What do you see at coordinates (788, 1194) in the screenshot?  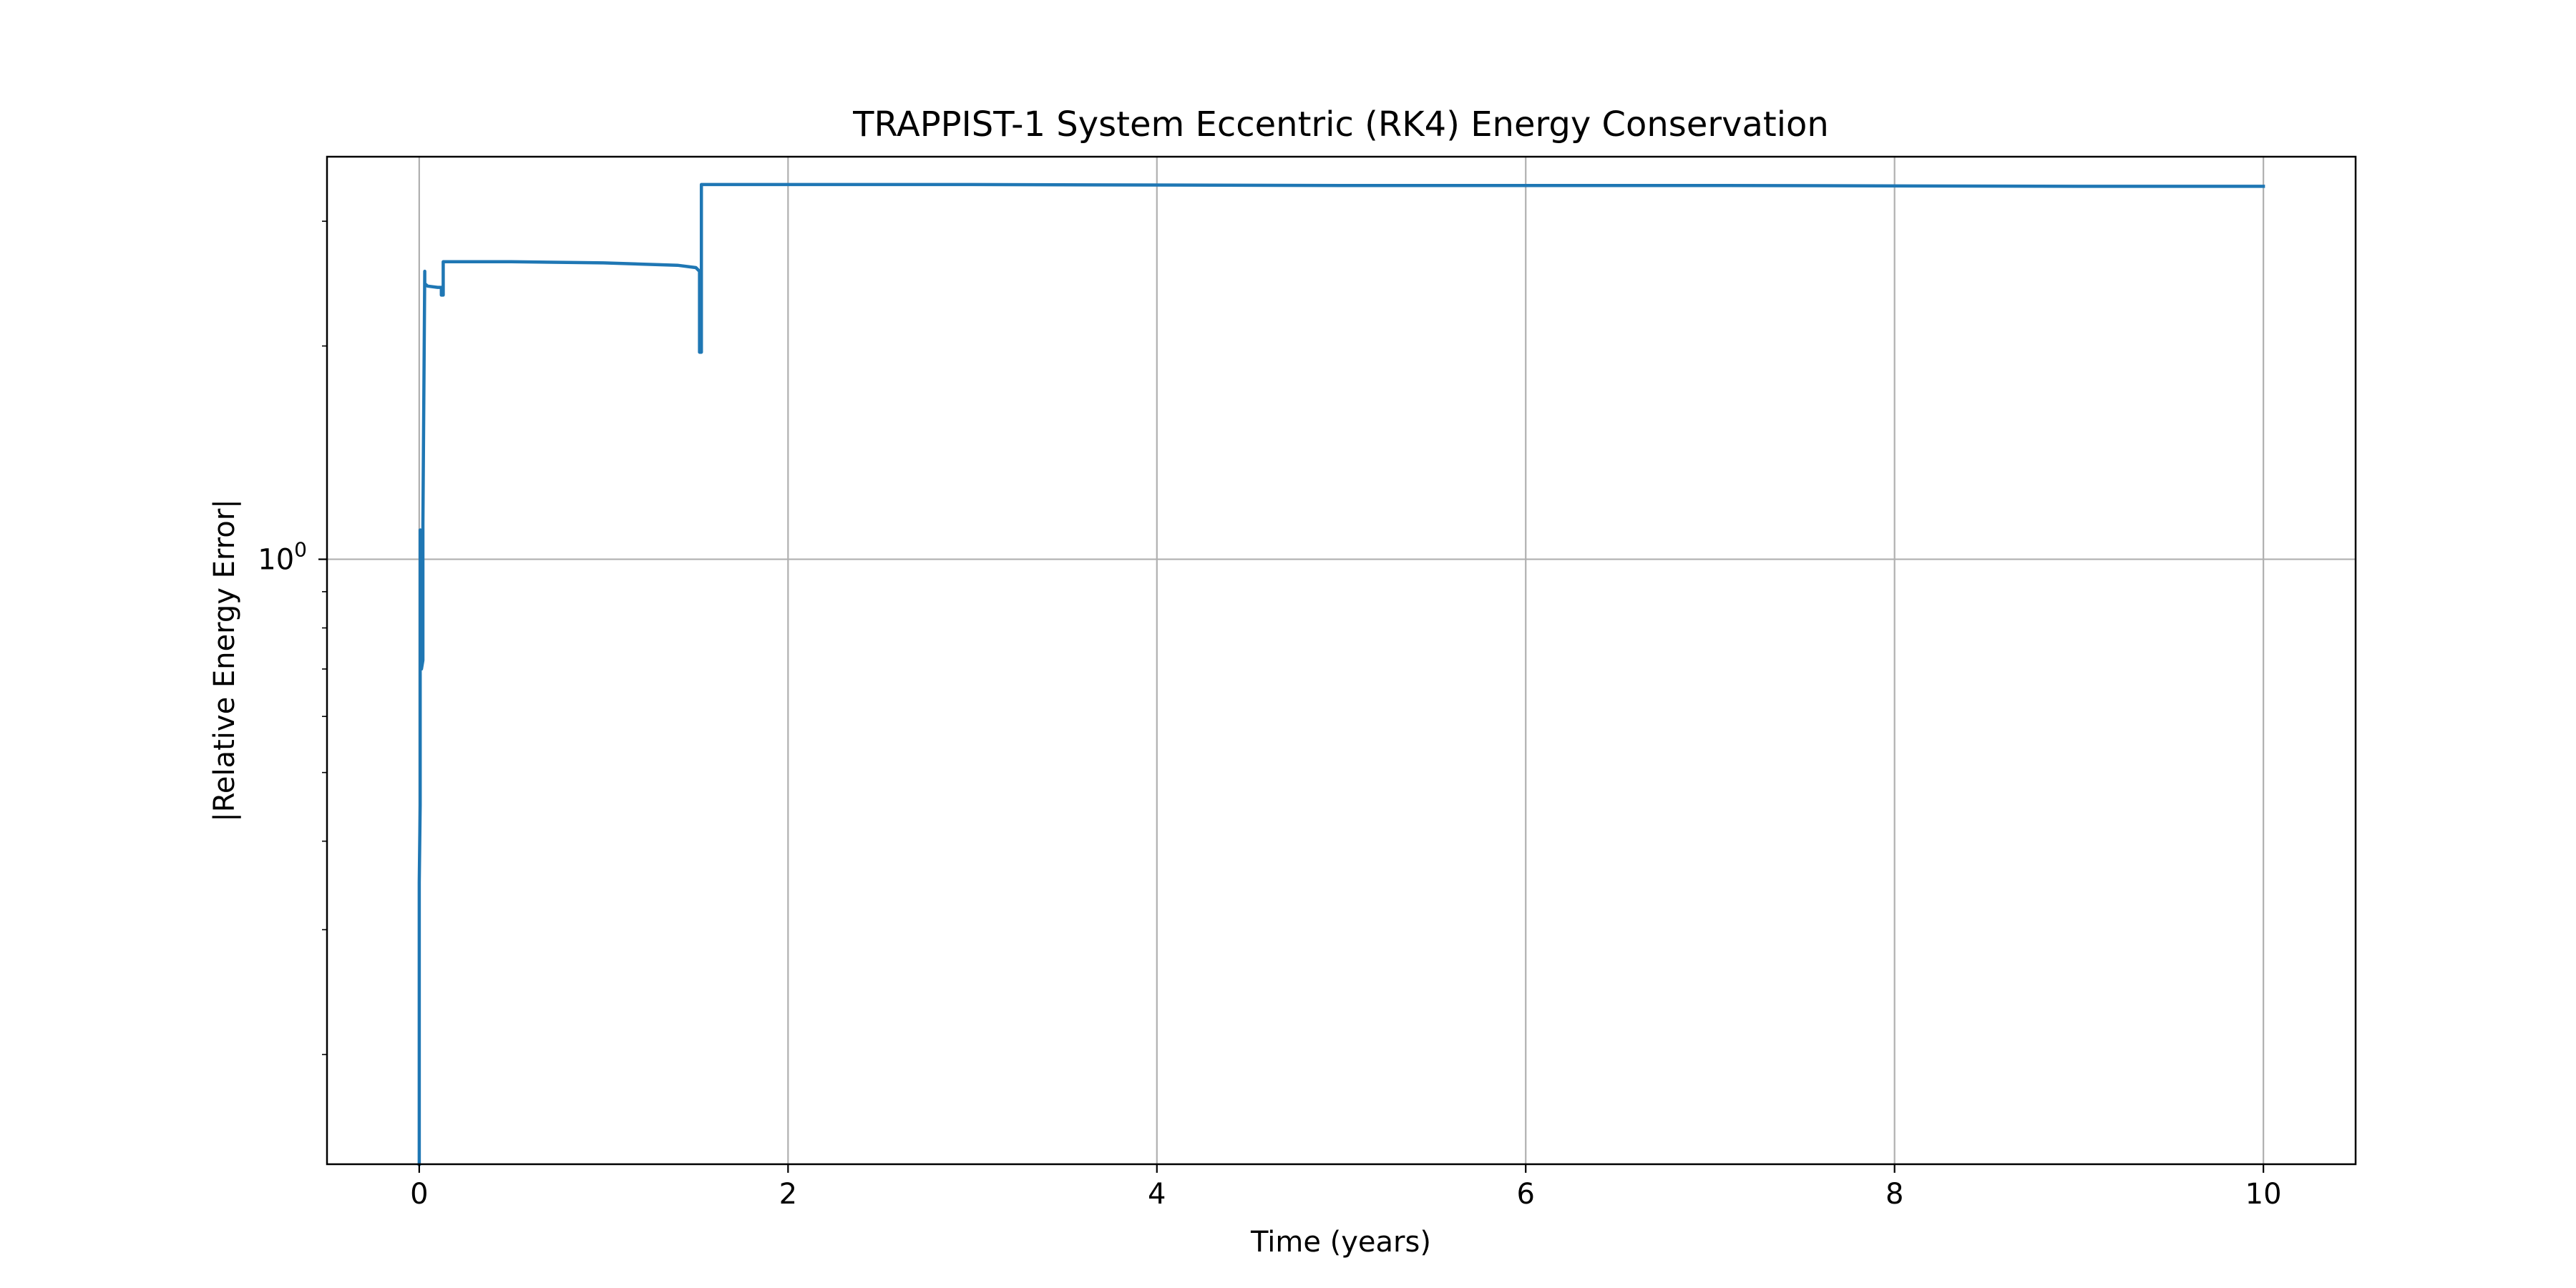 I see `x-tick-label: 2` at bounding box center [788, 1194].